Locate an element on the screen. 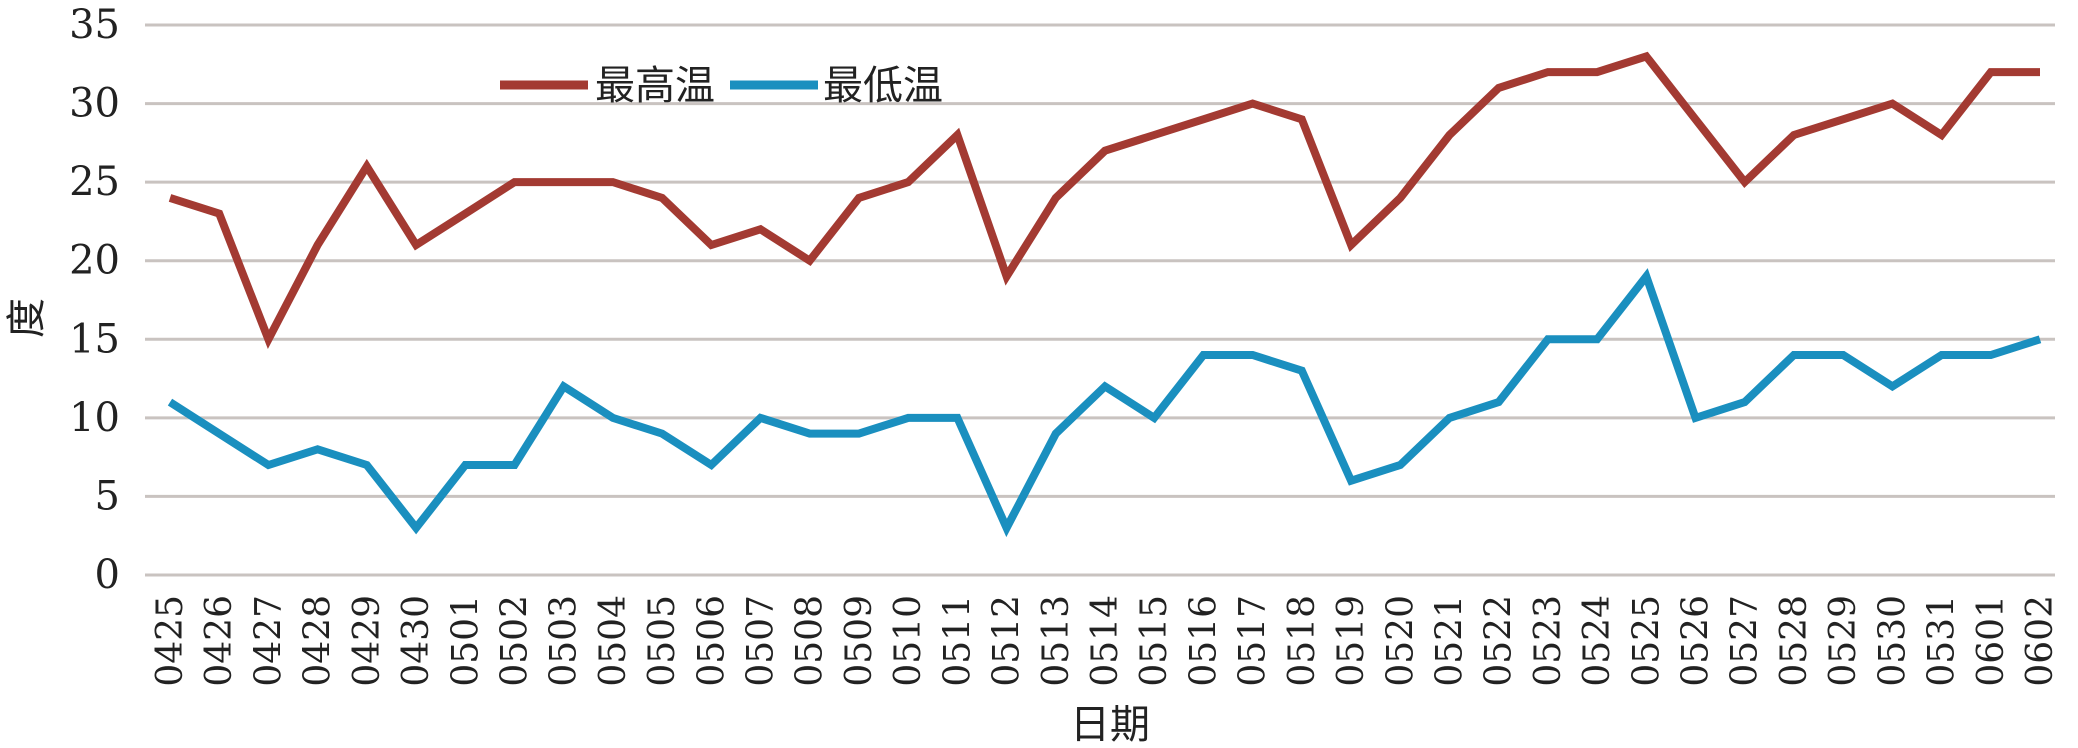 The image size is (2078, 748). x-tick-label: 0505 is located at coordinates (662, 641).